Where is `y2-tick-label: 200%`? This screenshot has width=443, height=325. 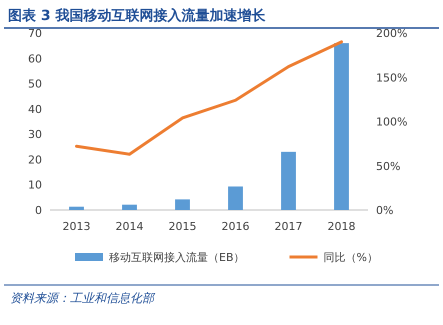 y2-tick-label: 200% is located at coordinates (392, 33).